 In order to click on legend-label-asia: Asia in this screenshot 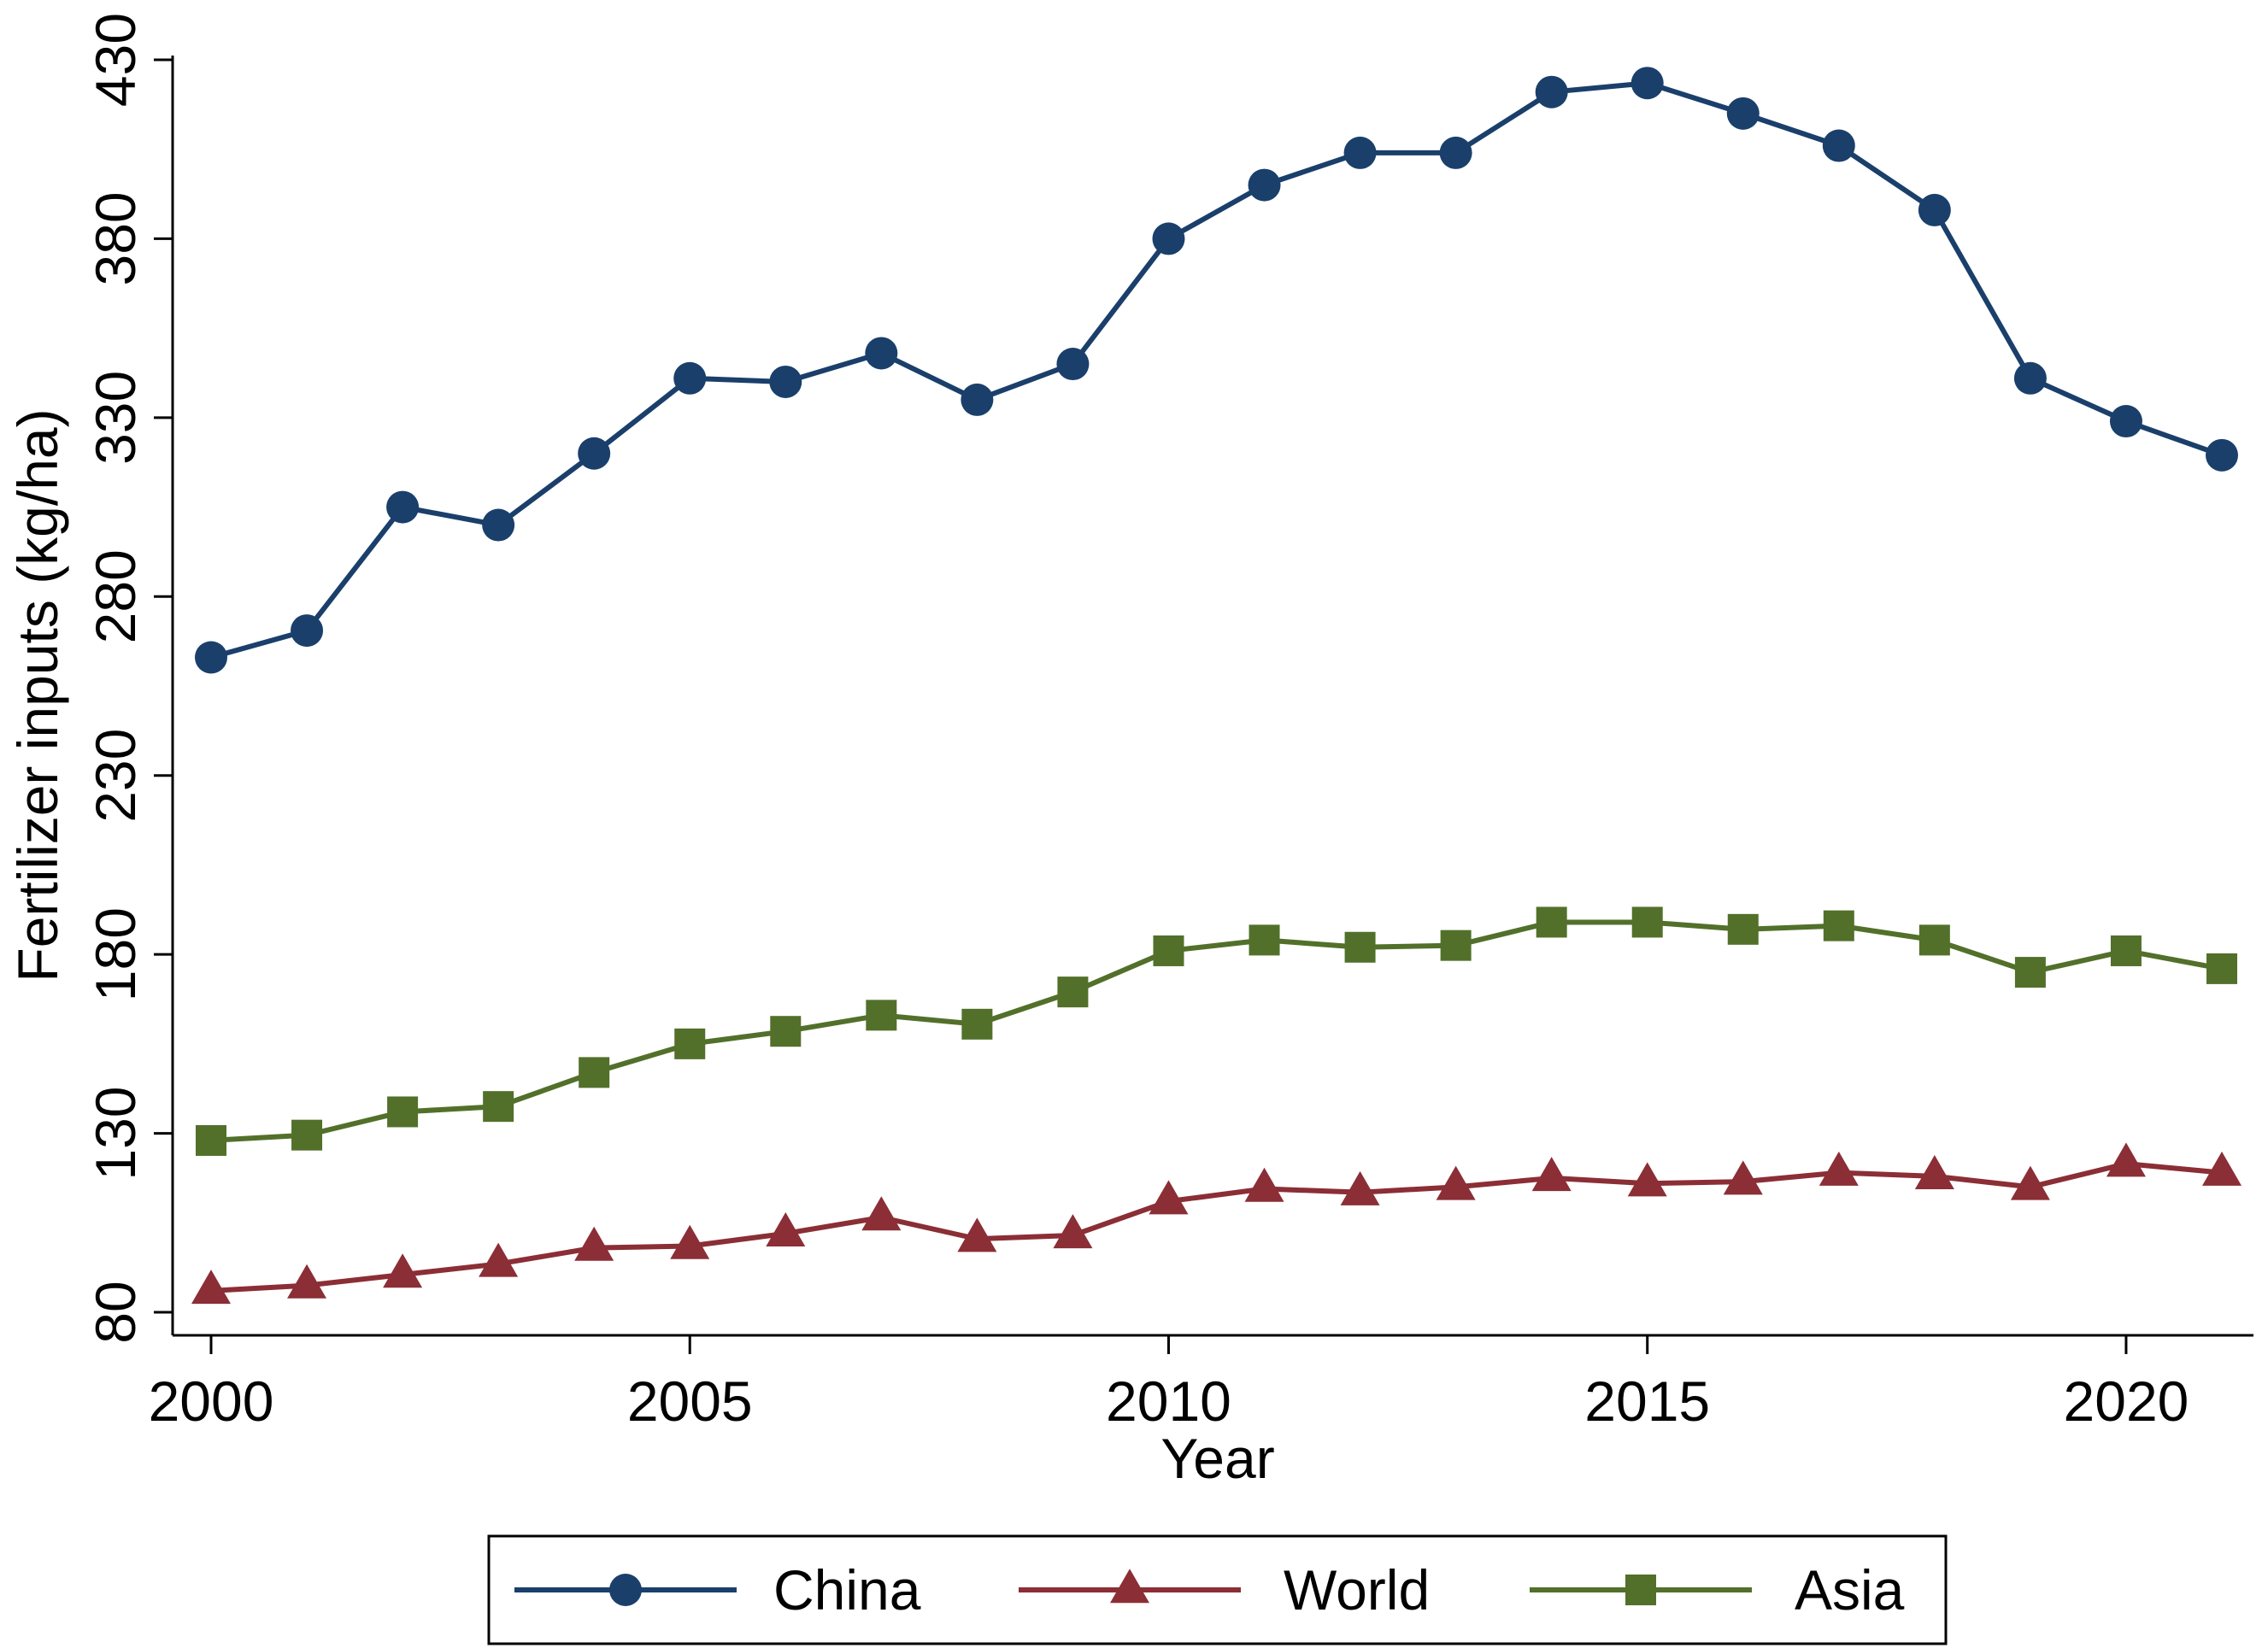, I will do `click(1850, 1590)`.